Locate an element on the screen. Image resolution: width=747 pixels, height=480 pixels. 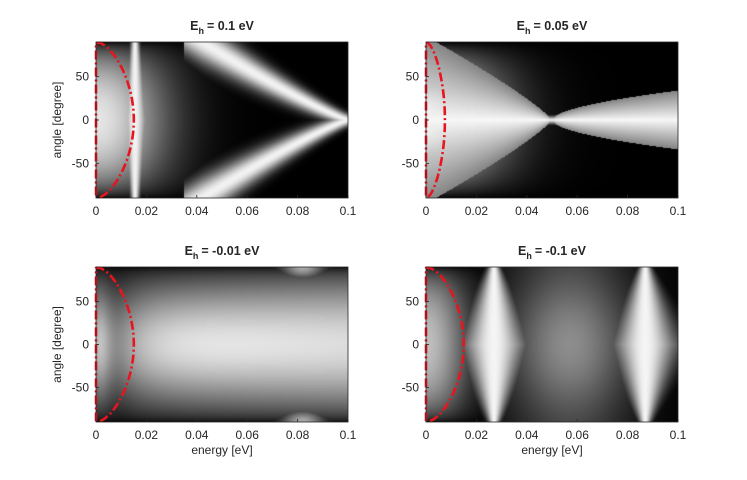
panel-title: Eh = 0.05 eV is located at coordinates (552, 27).